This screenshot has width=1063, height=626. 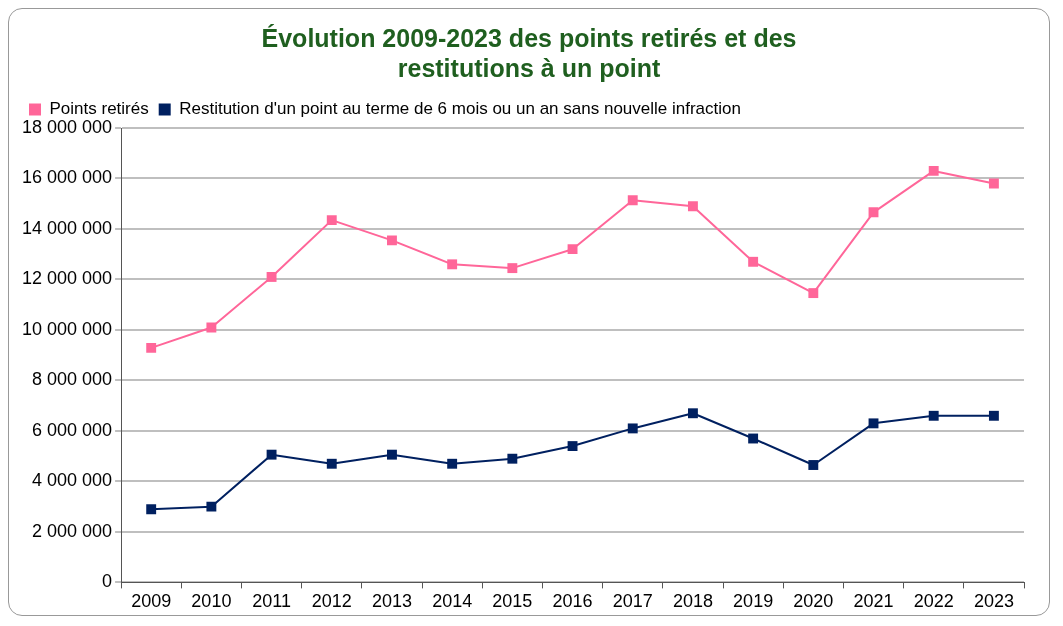 What do you see at coordinates (933, 601) in the screenshot?
I see `x-tick-label: 2022` at bounding box center [933, 601].